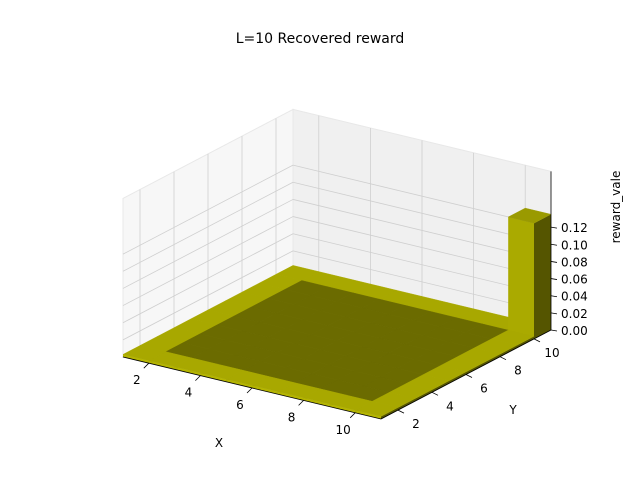 This screenshot has width=640, height=485. I want to click on x-tick-label: 10, so click(343, 430).